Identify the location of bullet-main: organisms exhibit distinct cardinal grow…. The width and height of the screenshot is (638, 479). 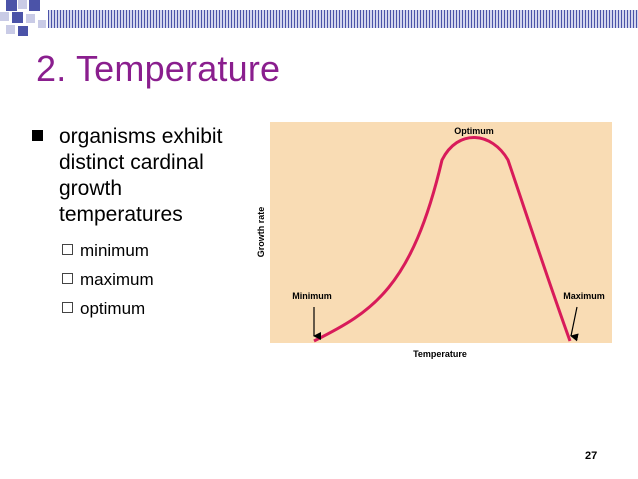
(135, 176).